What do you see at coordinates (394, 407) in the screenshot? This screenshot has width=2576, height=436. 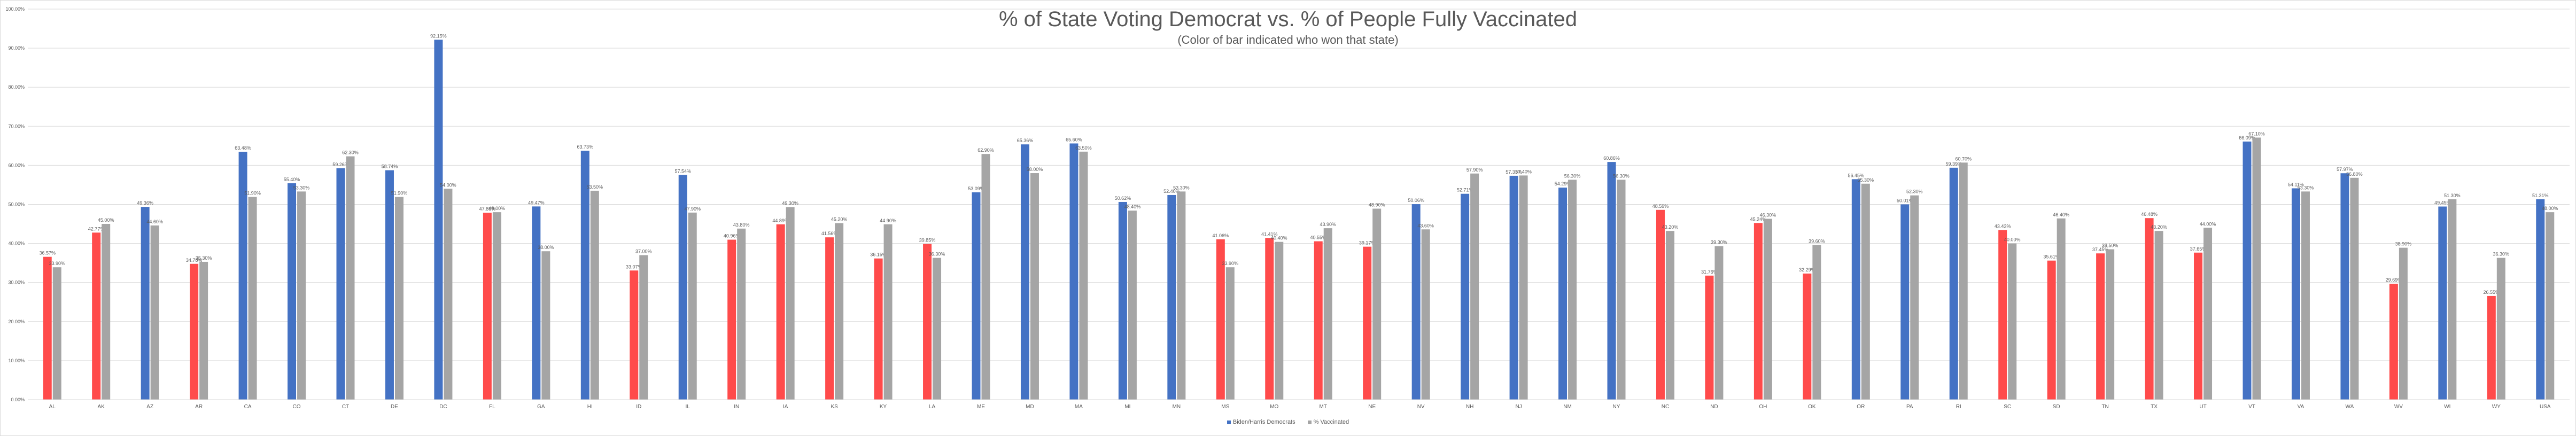 I see `x-category-label: DE` at bounding box center [394, 407].